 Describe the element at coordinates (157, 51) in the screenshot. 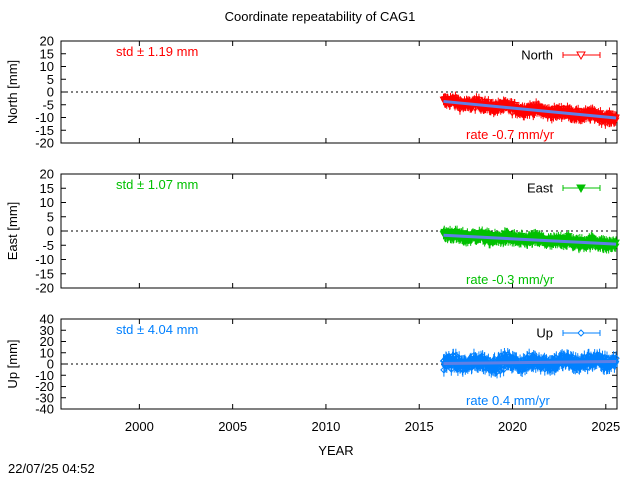

I see `north-std-label: std ± 1.19 mm` at that location.